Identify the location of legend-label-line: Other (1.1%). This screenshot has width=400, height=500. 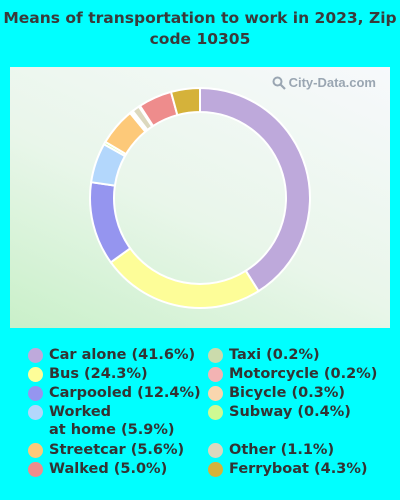
(282, 450).